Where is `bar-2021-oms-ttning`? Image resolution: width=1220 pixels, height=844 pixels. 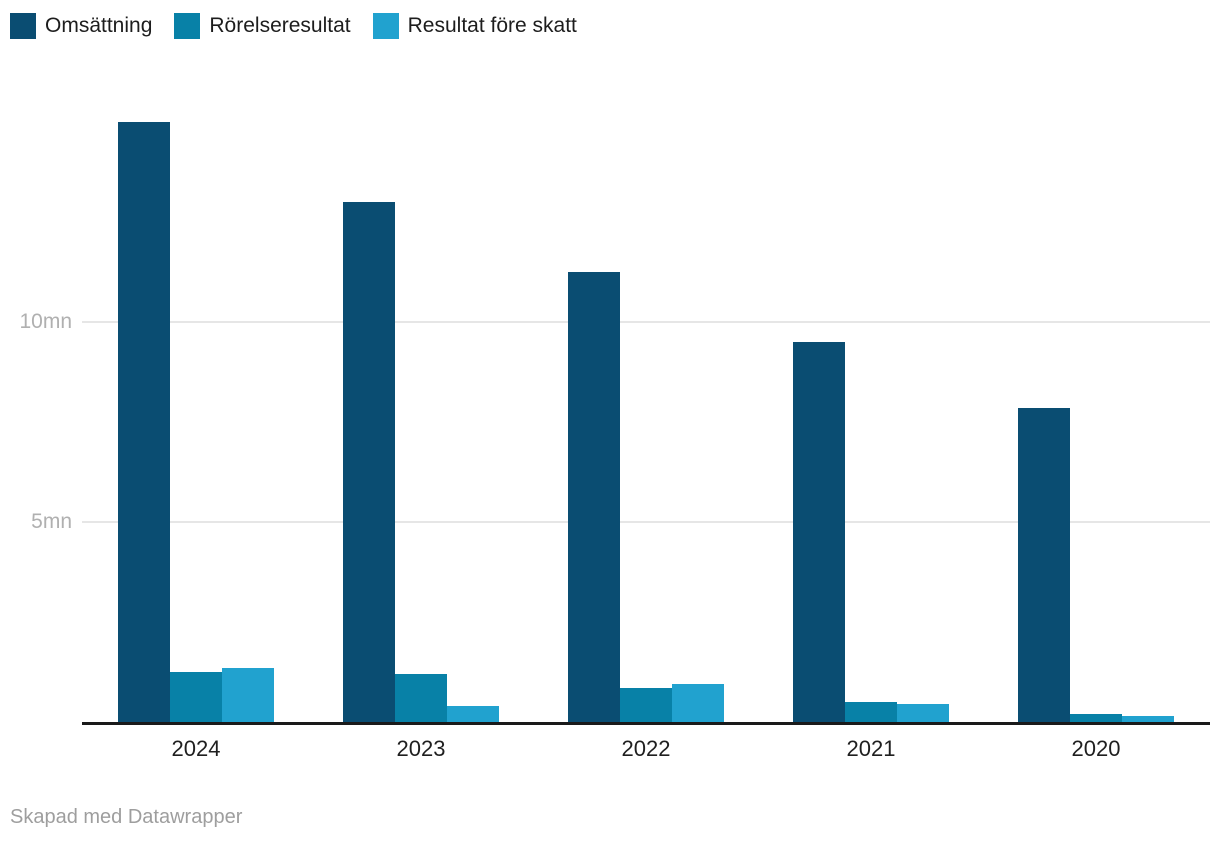
bar-2021-oms-ttning is located at coordinates (819, 532).